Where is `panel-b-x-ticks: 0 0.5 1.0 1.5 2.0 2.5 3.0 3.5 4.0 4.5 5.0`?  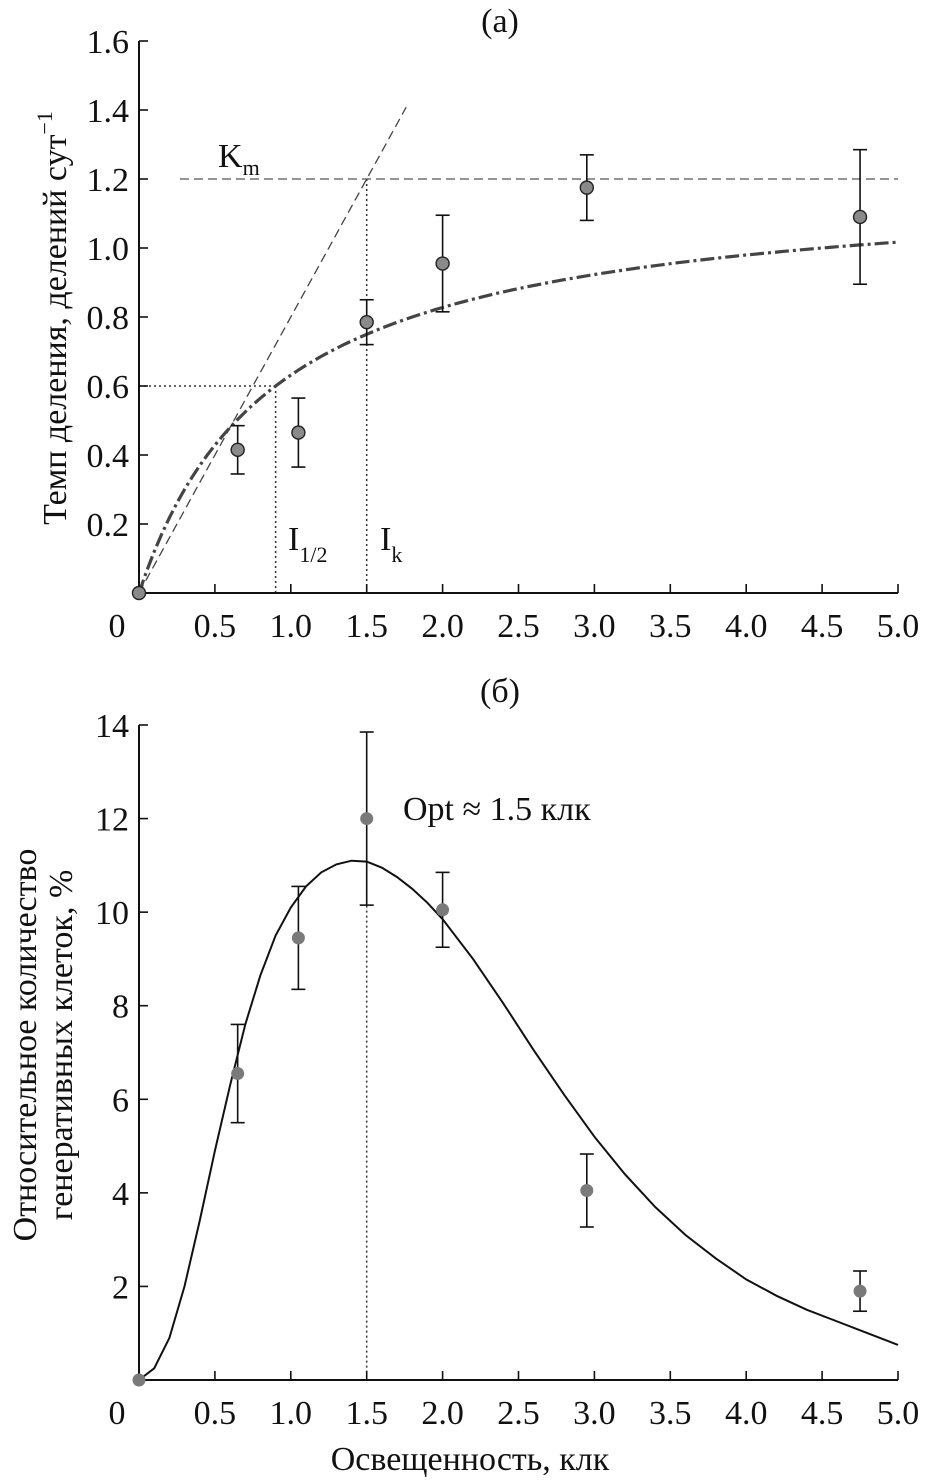 panel-b-x-ticks: 0 0.5 1.0 1.5 2.0 2.5 3.0 3.5 4.0 4.5 5.0 is located at coordinates (514, 1401).